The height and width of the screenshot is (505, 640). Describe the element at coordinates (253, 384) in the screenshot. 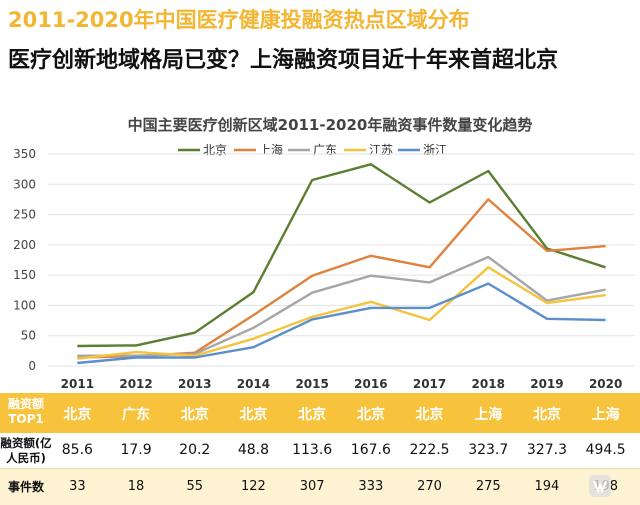

I see `x-tick-label: 2014` at that location.